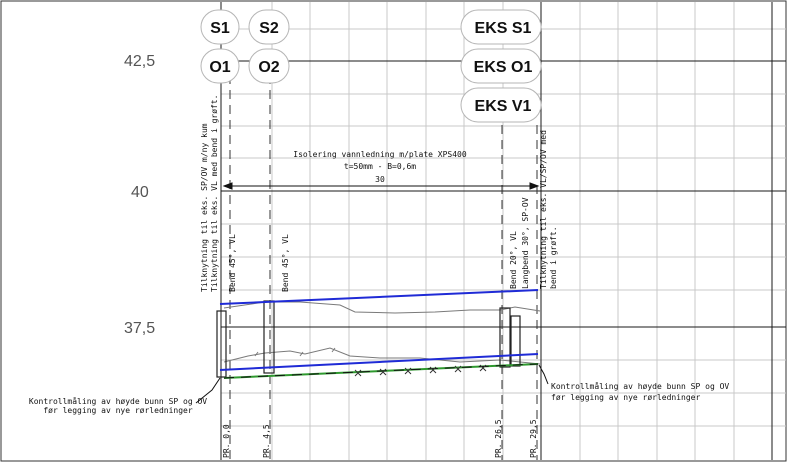 This screenshot has width=787, height=462. What do you see at coordinates (420, 370) in the screenshot?
I see `bottom-marks` at bounding box center [420, 370].